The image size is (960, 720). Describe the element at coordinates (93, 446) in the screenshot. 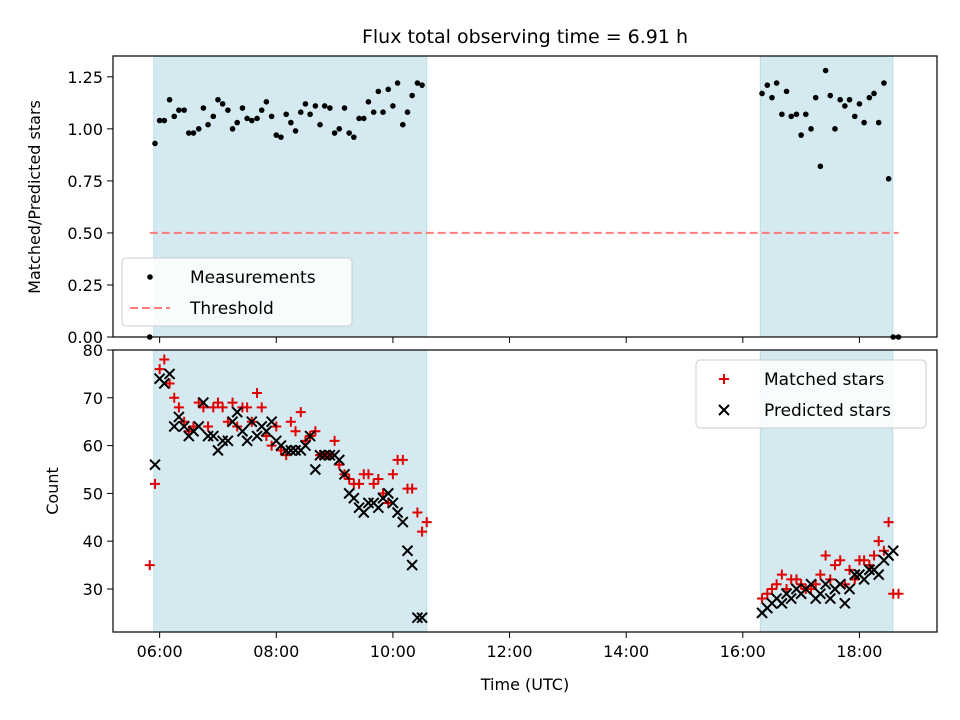

I see `y-tick-label: 60` at that location.